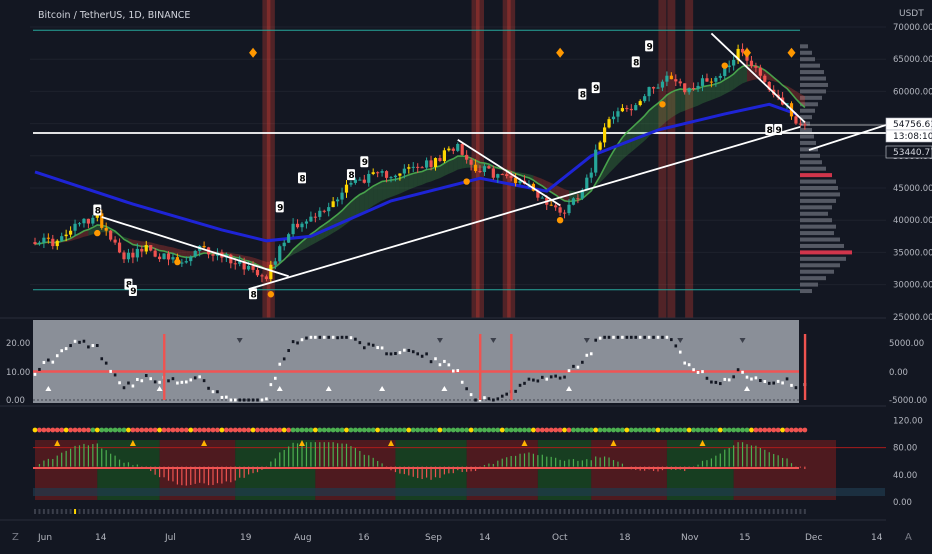  What do you see at coordinates (480, 159) in the screenshot?
I see `red-band` at bounding box center [480, 159].